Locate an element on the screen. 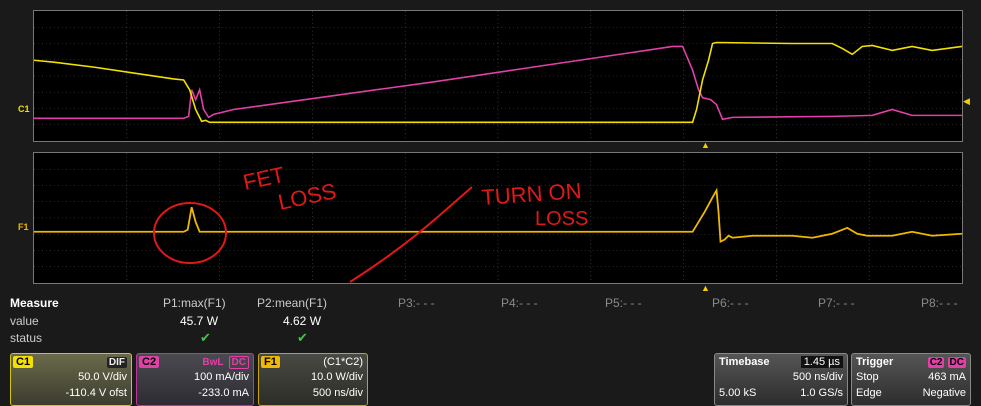 This screenshot has height=406, width=981. param-p2-value: 4.62 W is located at coordinates (302, 321).